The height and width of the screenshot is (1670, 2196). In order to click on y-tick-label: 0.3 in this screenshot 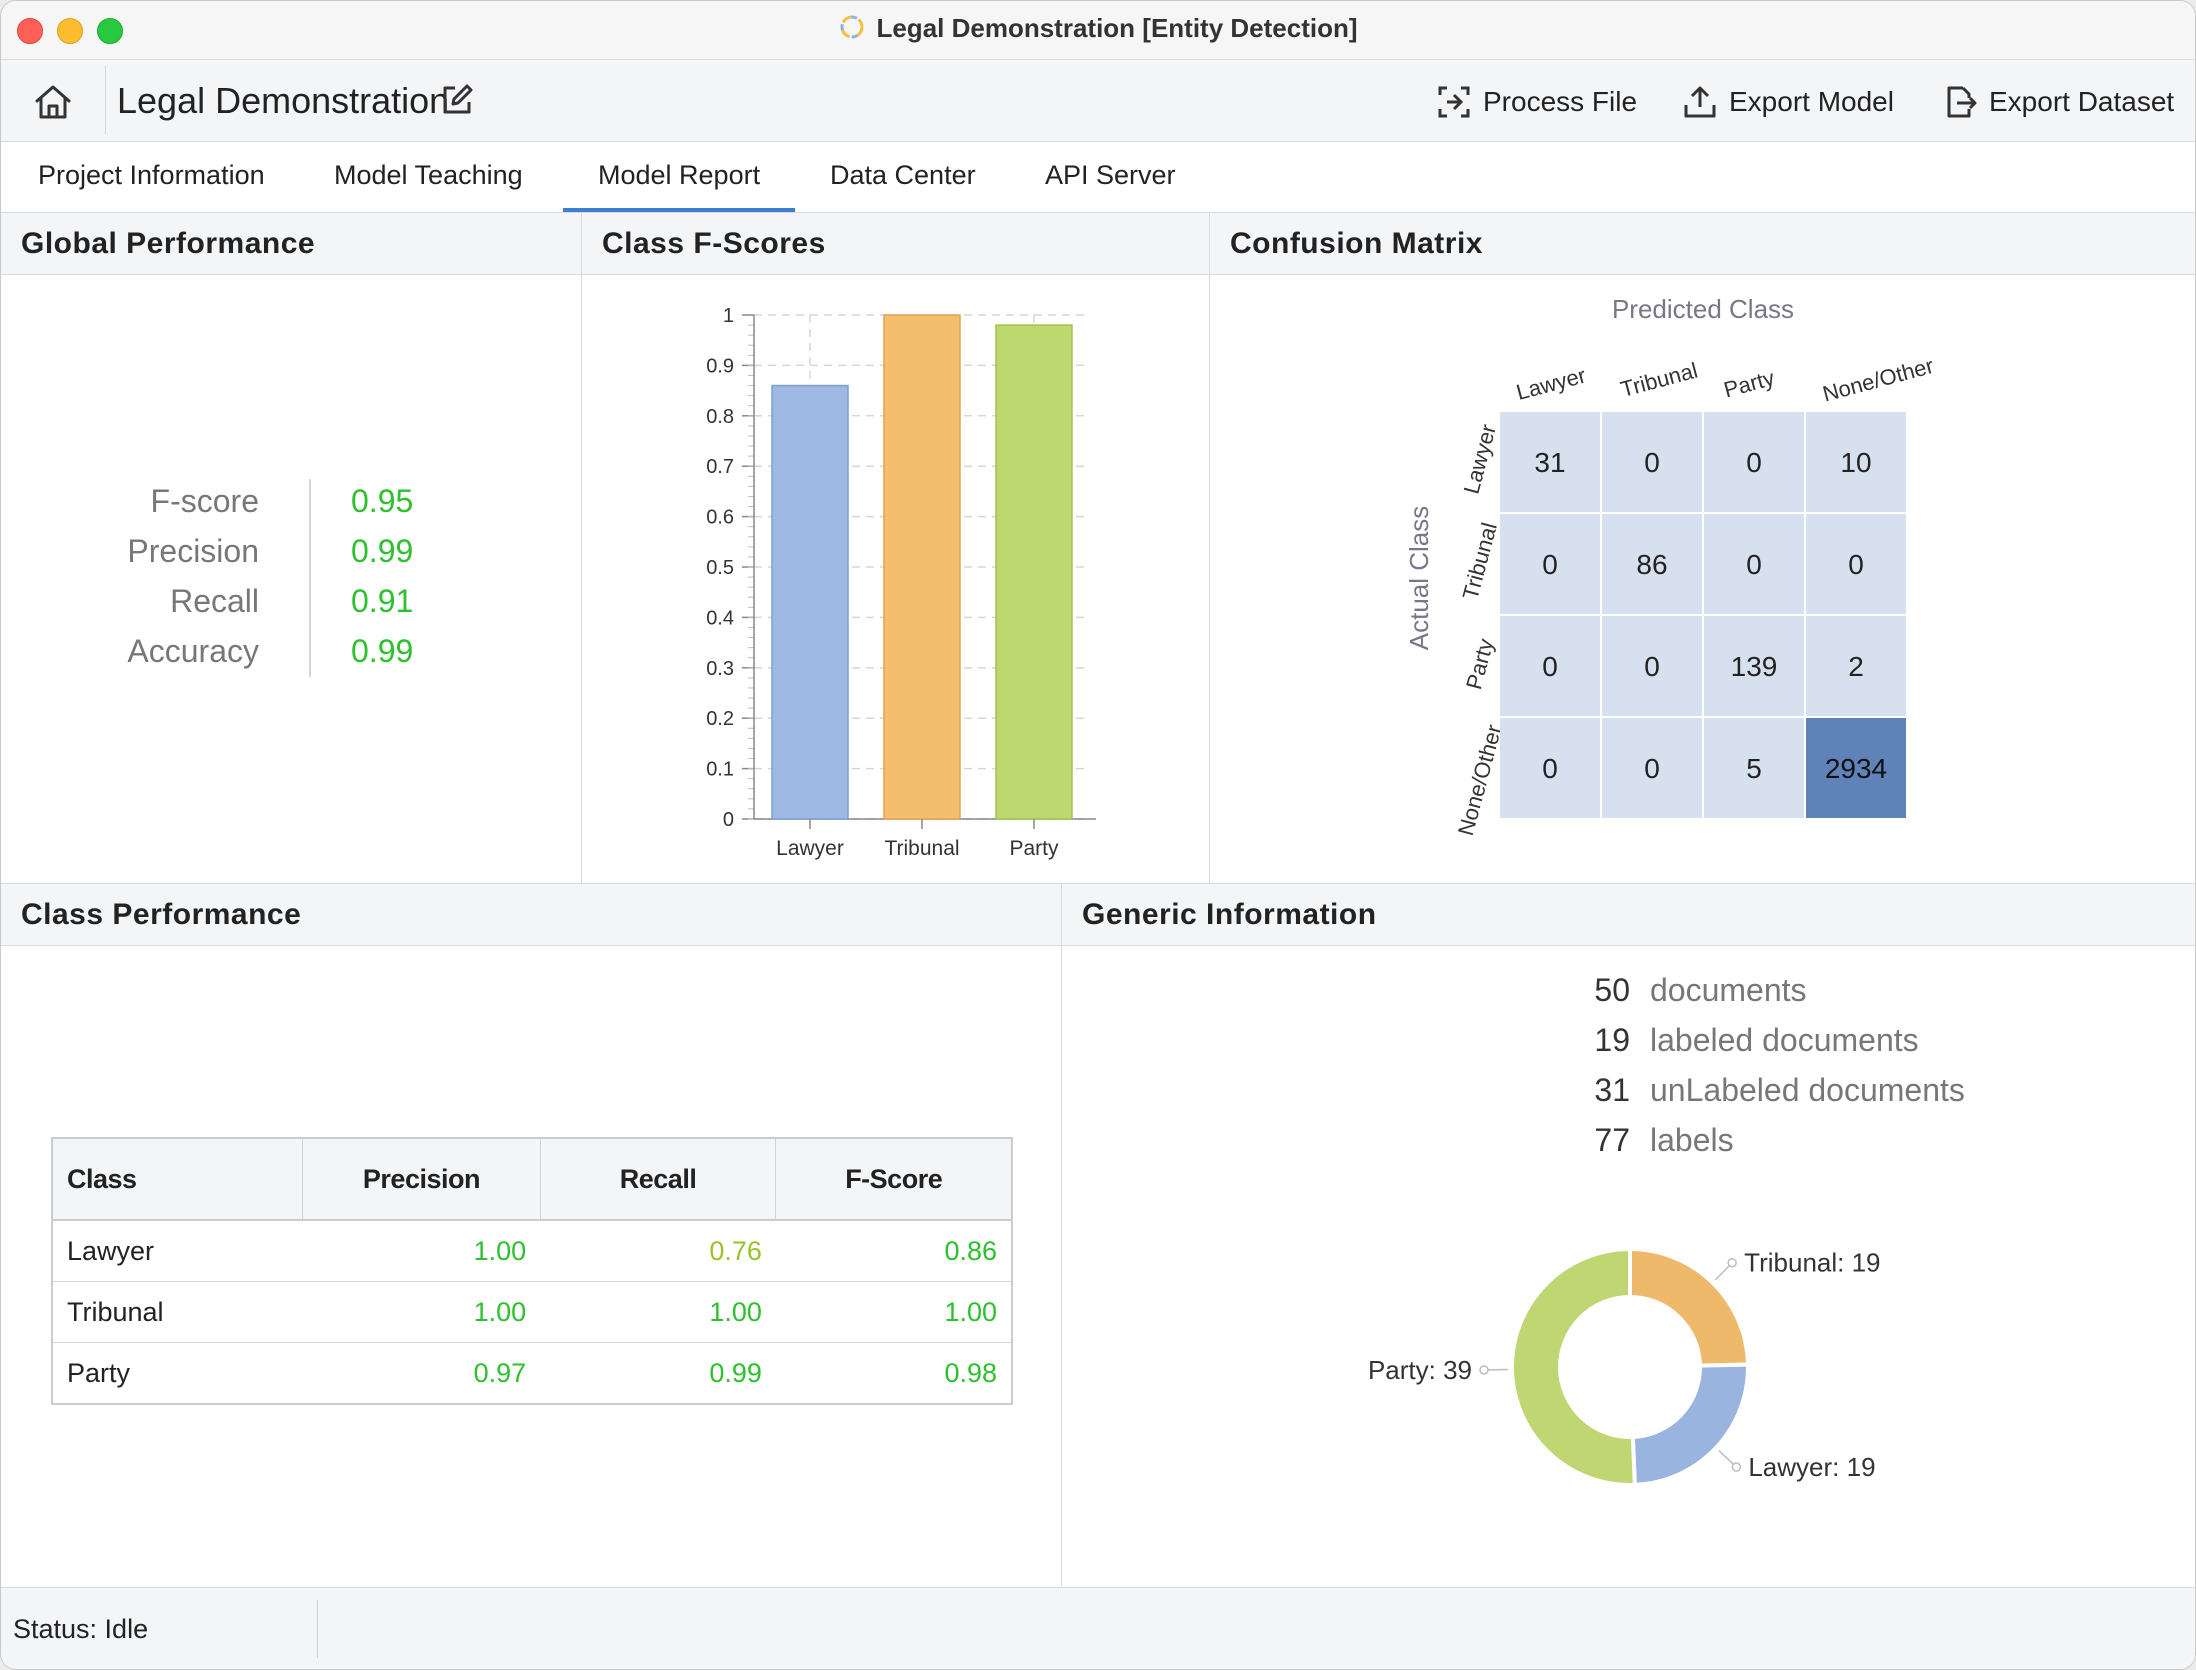, I will do `click(720, 669)`.